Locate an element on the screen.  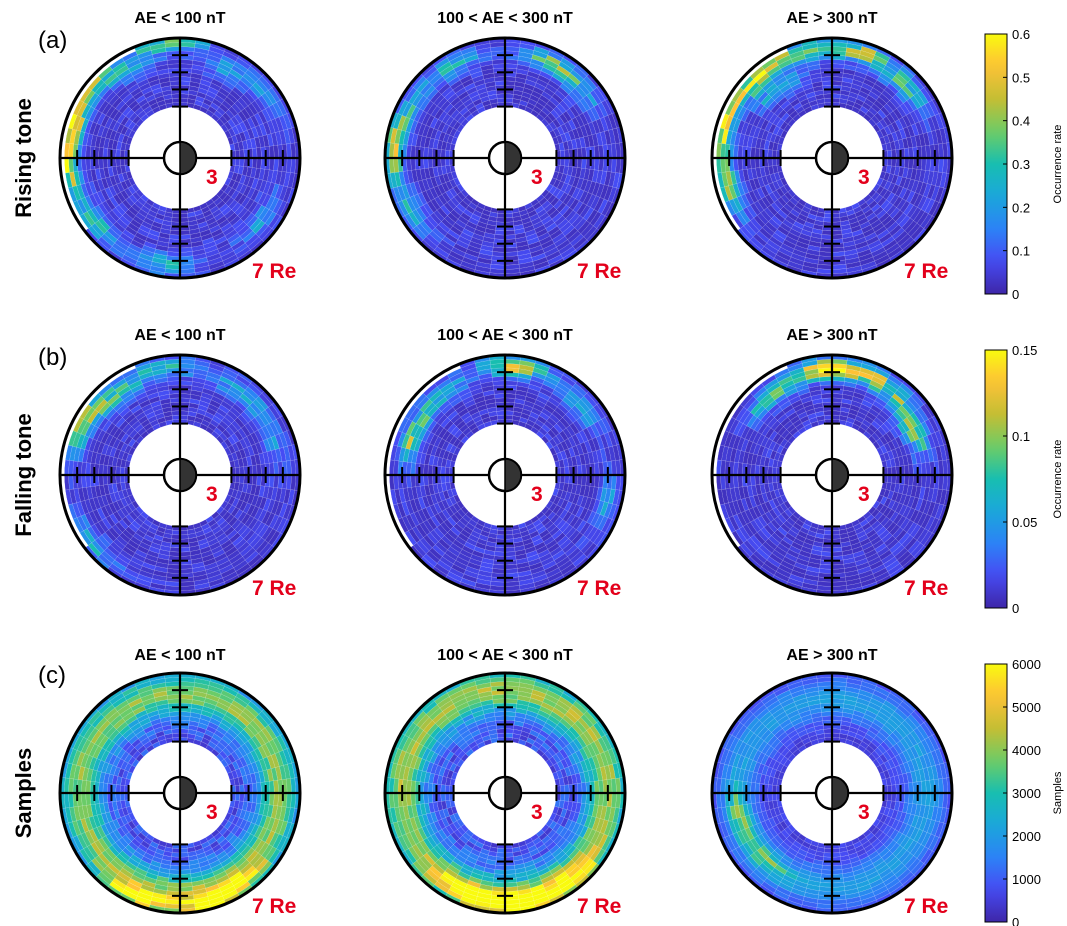
colorbar-tick-label: 0.15 is located at coordinates (1024, 350).